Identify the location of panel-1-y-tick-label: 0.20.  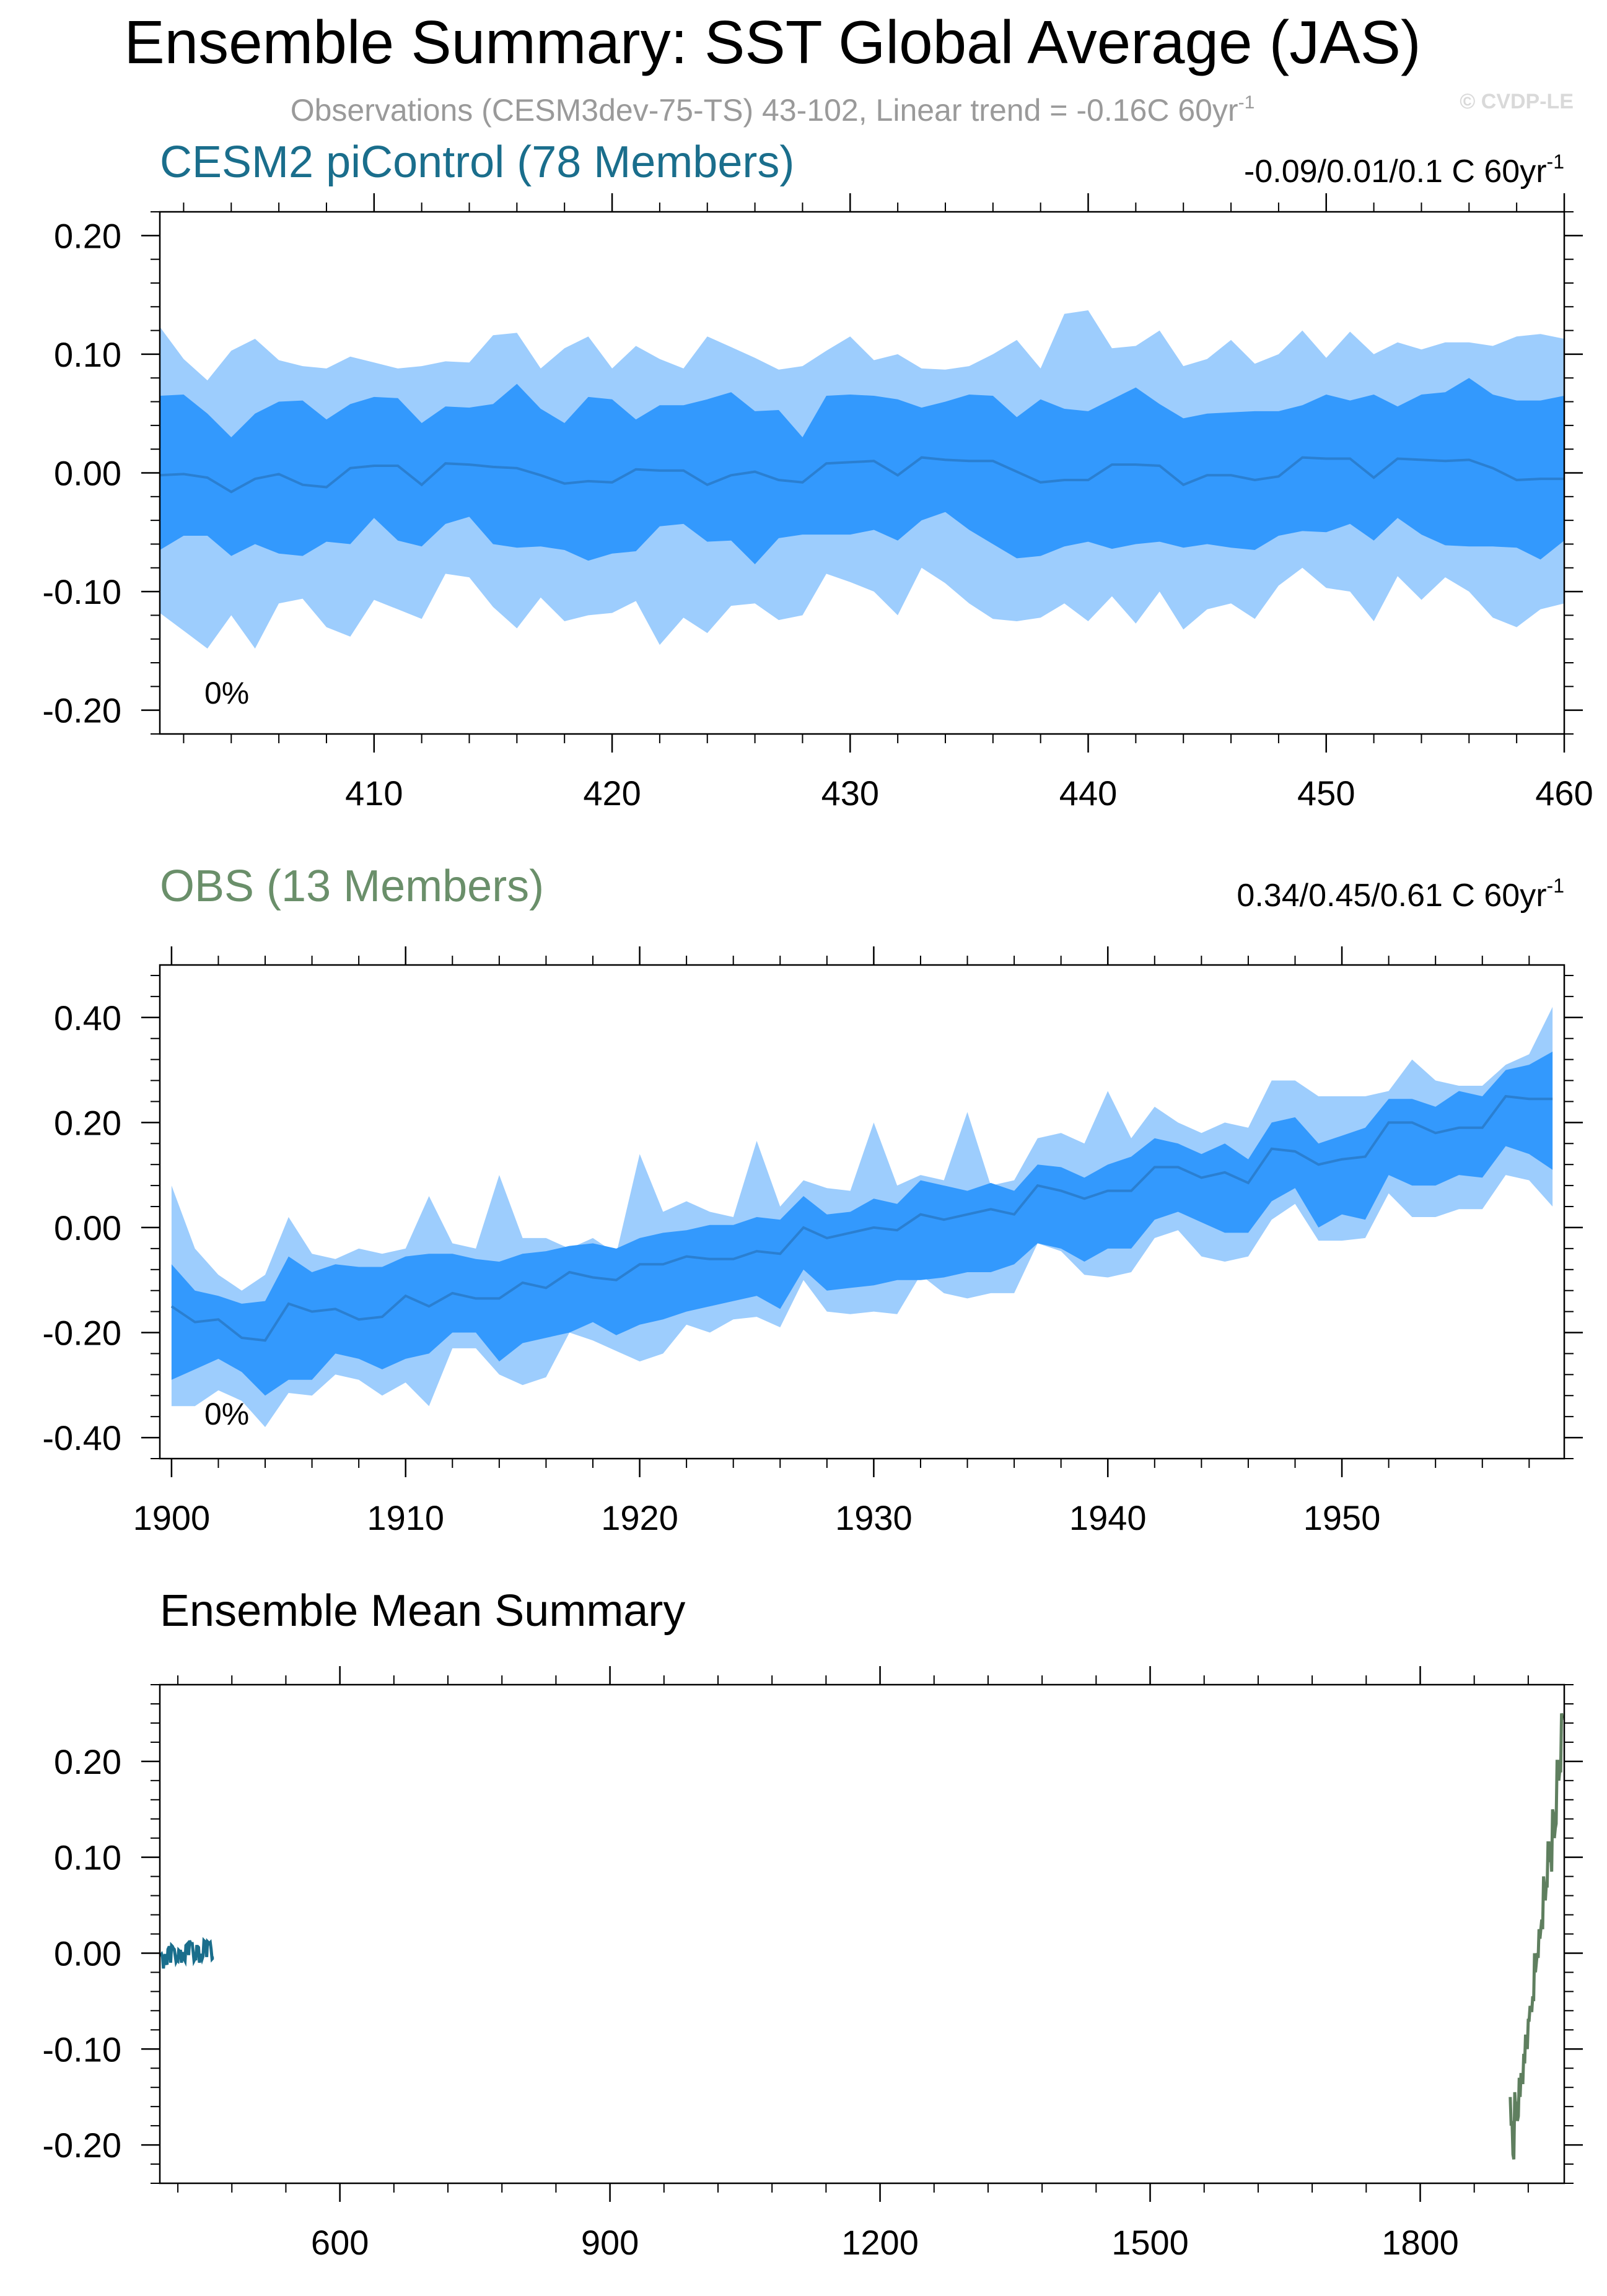
(87, 1122).